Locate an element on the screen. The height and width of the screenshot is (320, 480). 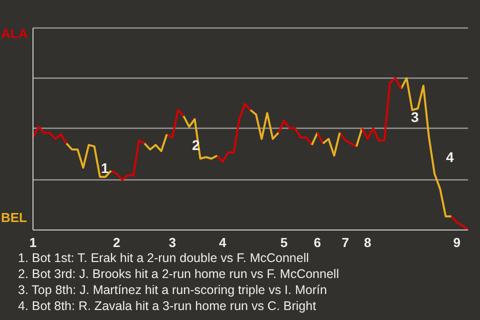
text: 1. Bot 1st: T. Erak hit a 2-run double vs F. McConnell is located at coordinates (164, 258).